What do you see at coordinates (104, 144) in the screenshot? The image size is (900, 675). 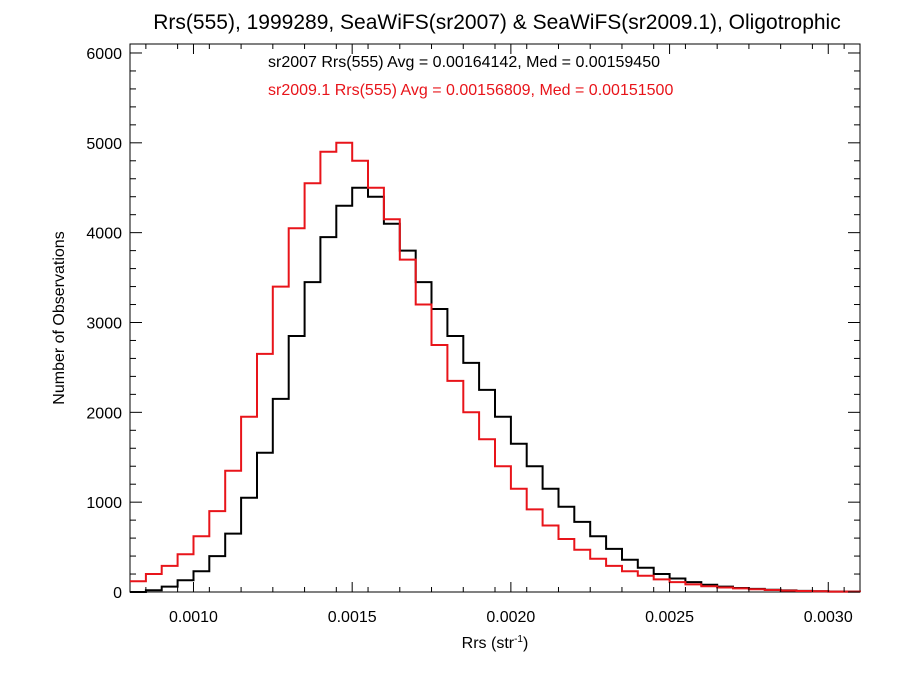 I see `y-tick-label: 5000` at bounding box center [104, 144].